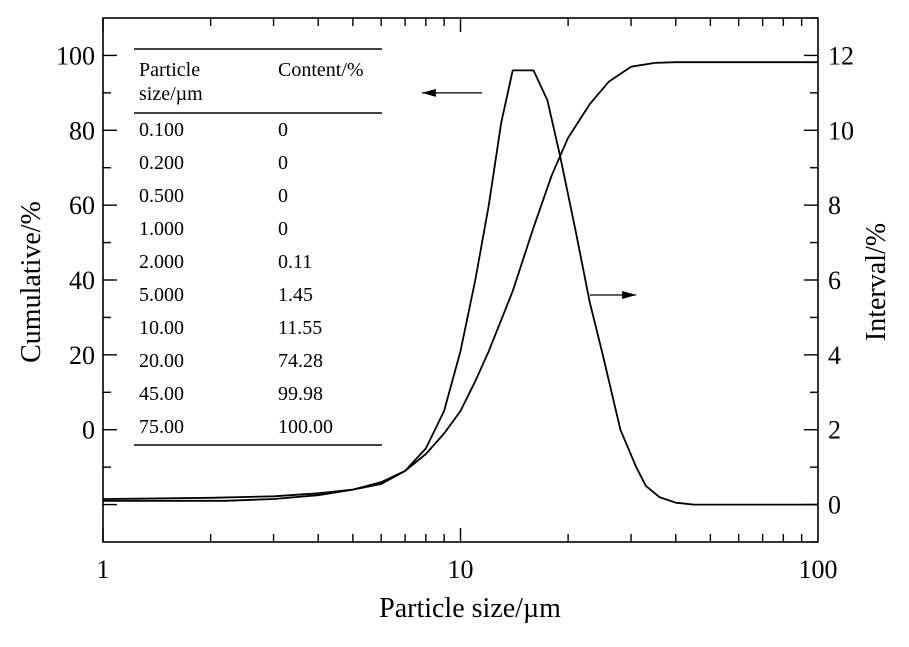 This screenshot has width=909, height=647. What do you see at coordinates (88, 430) in the screenshot?
I see `y-left-tick-label: 0` at bounding box center [88, 430].